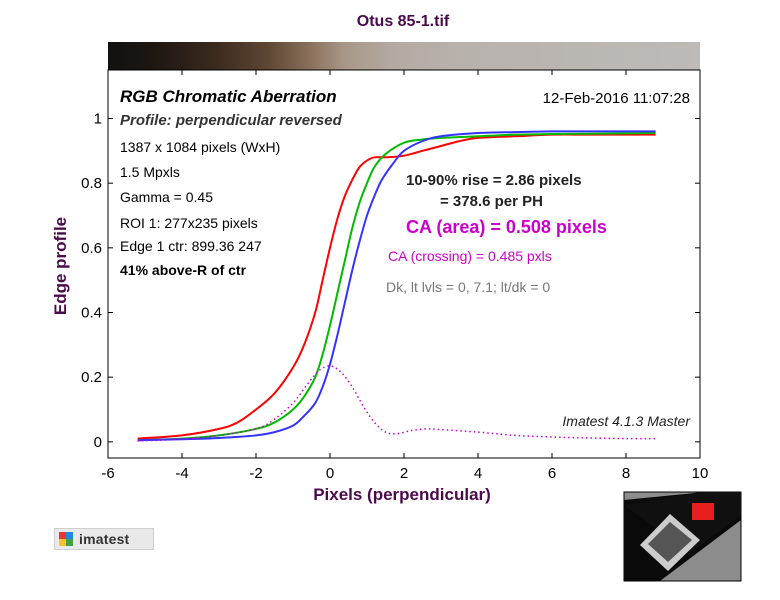 The image size is (780, 600). What do you see at coordinates (60, 266) in the screenshot?
I see `y-axis-label: Edge profile` at bounding box center [60, 266].